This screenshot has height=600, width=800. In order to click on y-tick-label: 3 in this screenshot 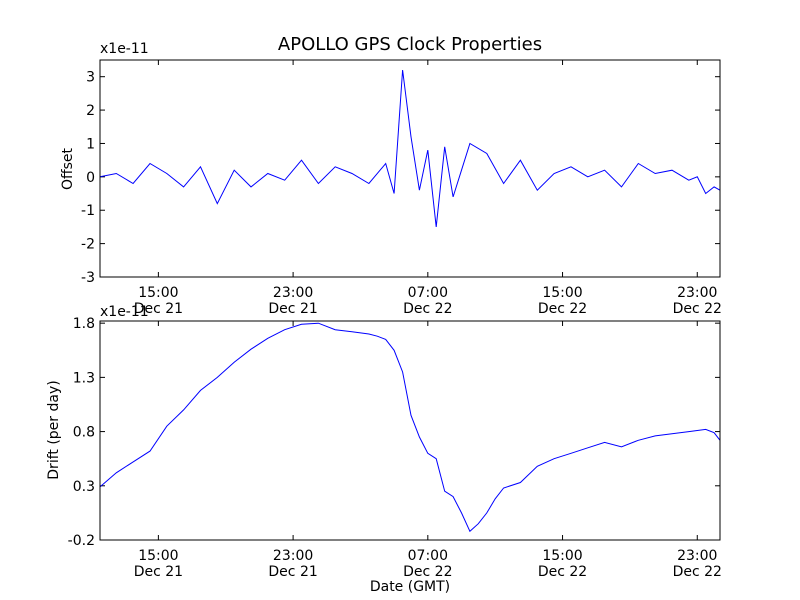, I will do `click(90, 78)`.